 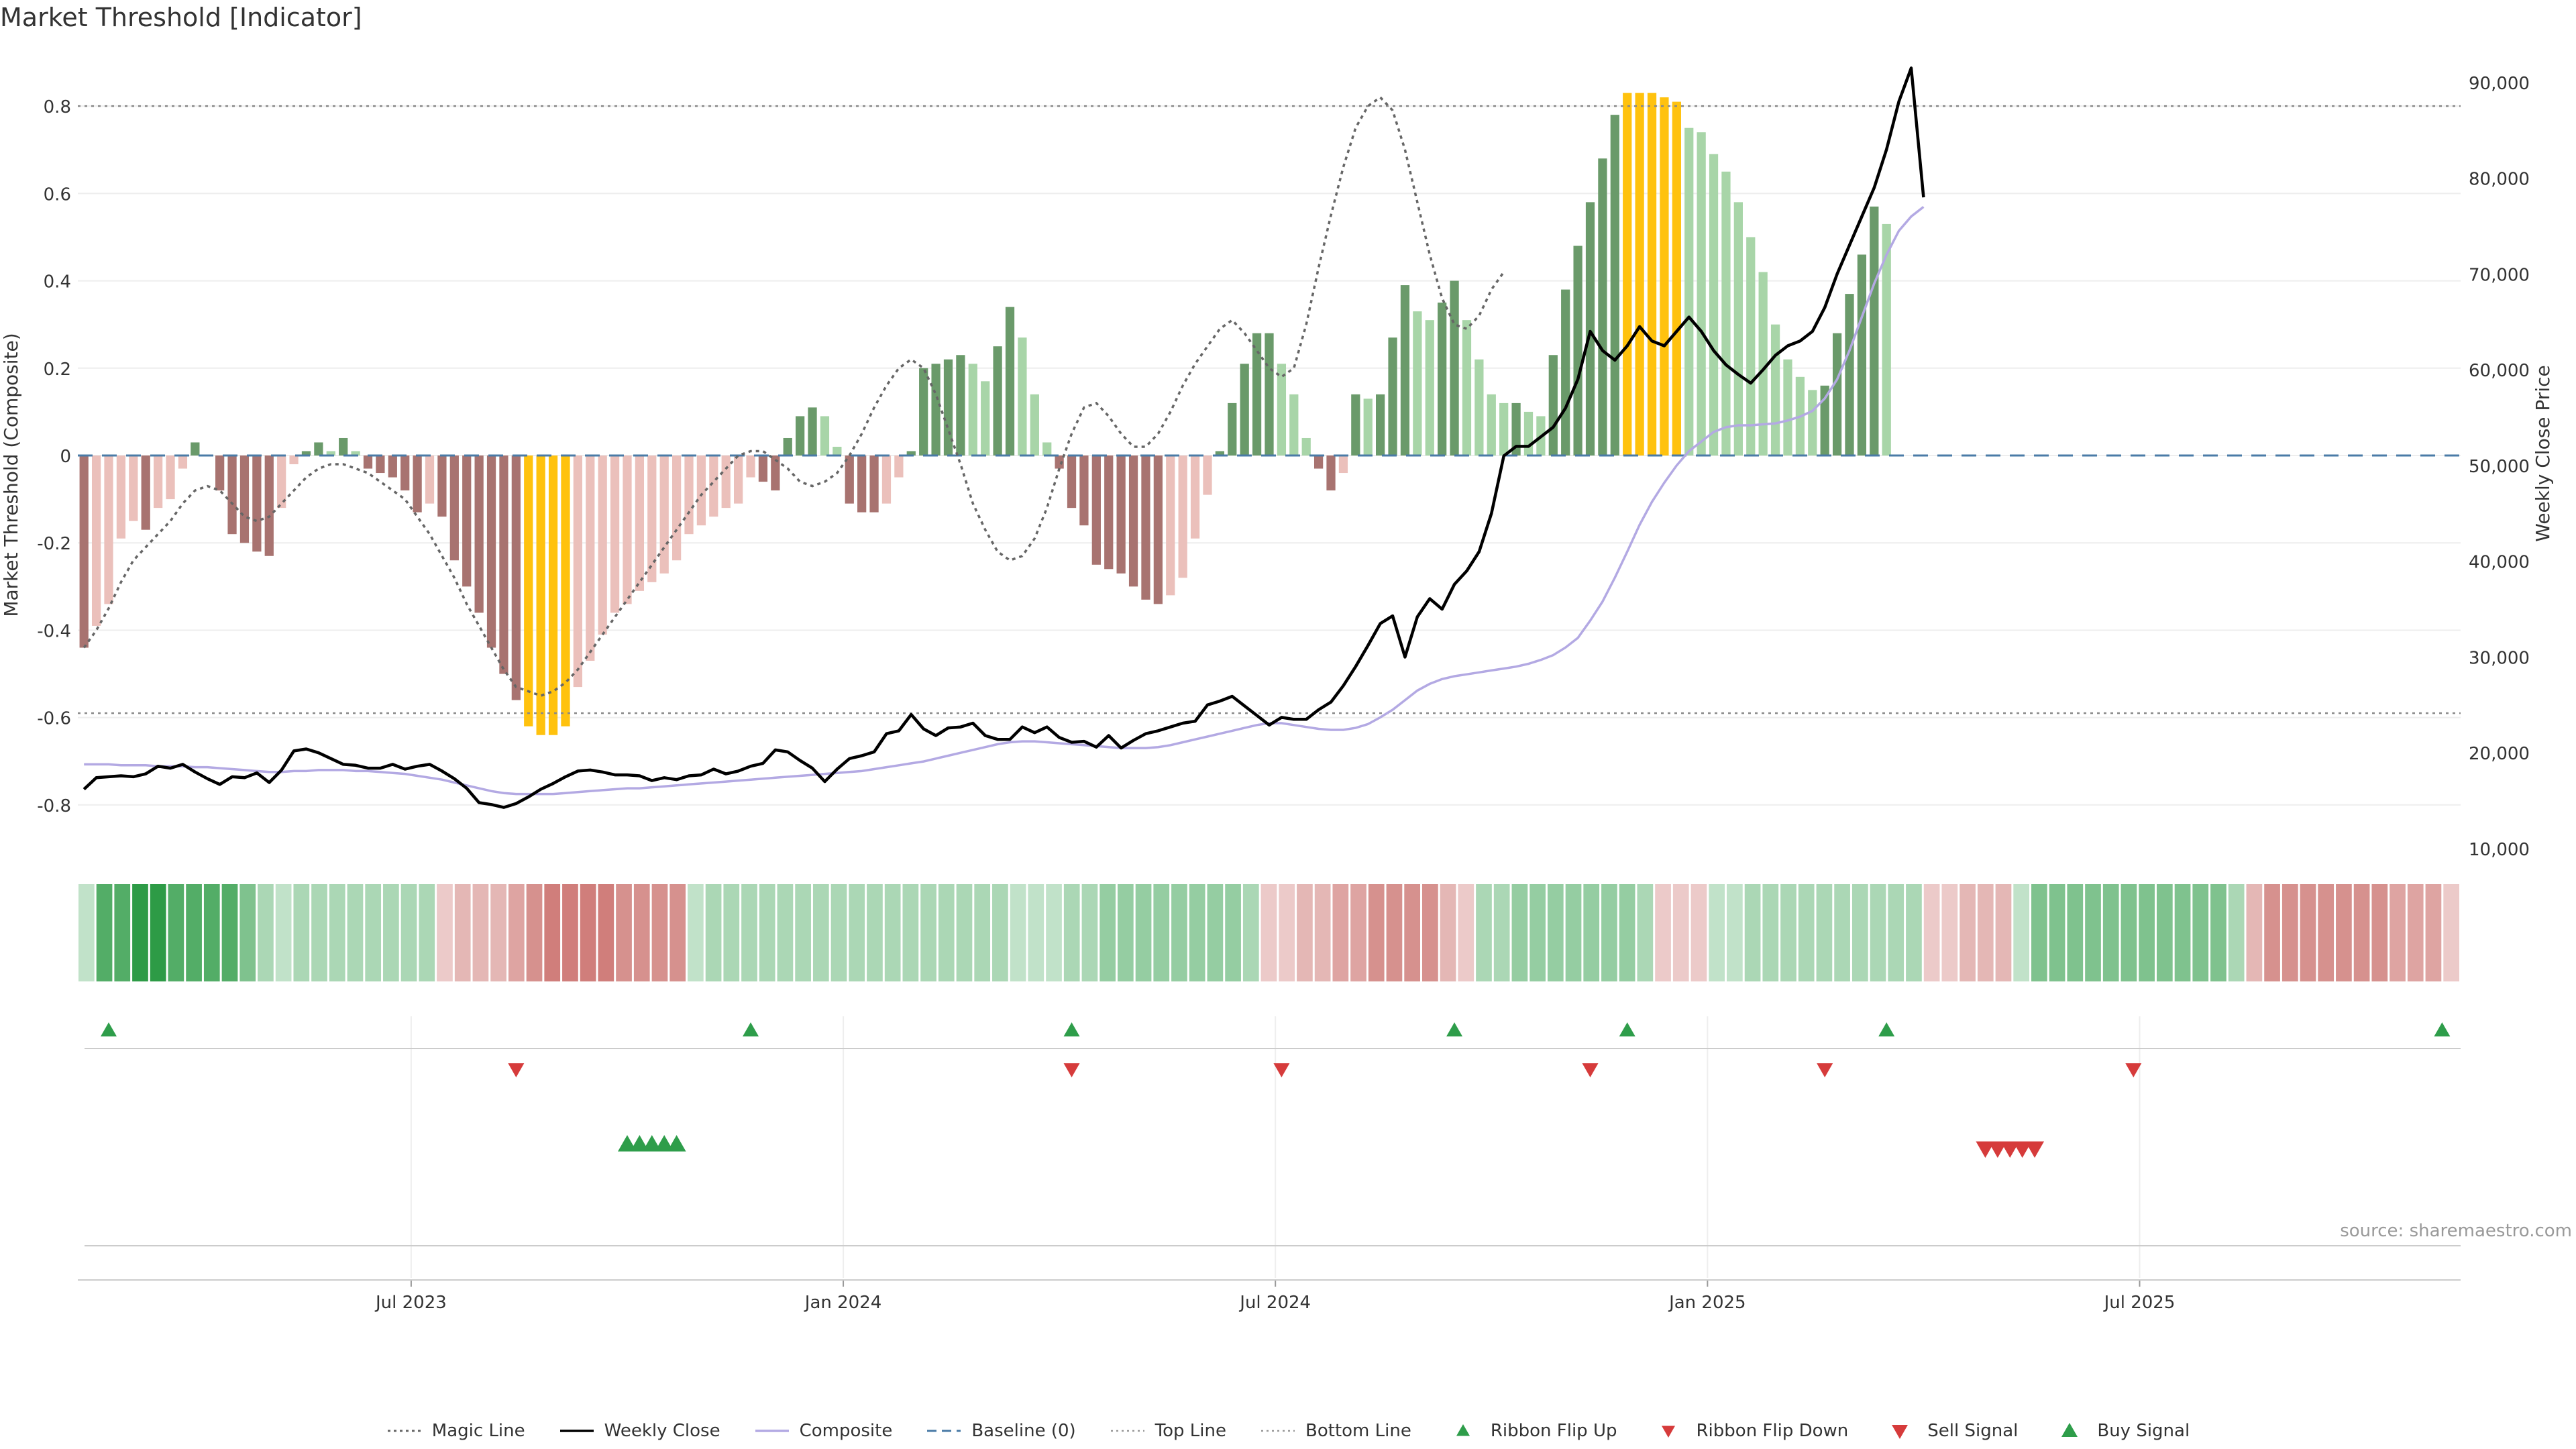 I want to click on legend-label: Bottom Line, so click(x=1358, y=1431).